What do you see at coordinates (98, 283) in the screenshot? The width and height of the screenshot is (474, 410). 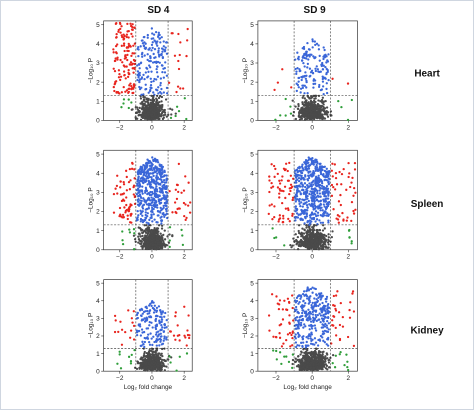 I see `y-tick-label: 5` at bounding box center [98, 283].